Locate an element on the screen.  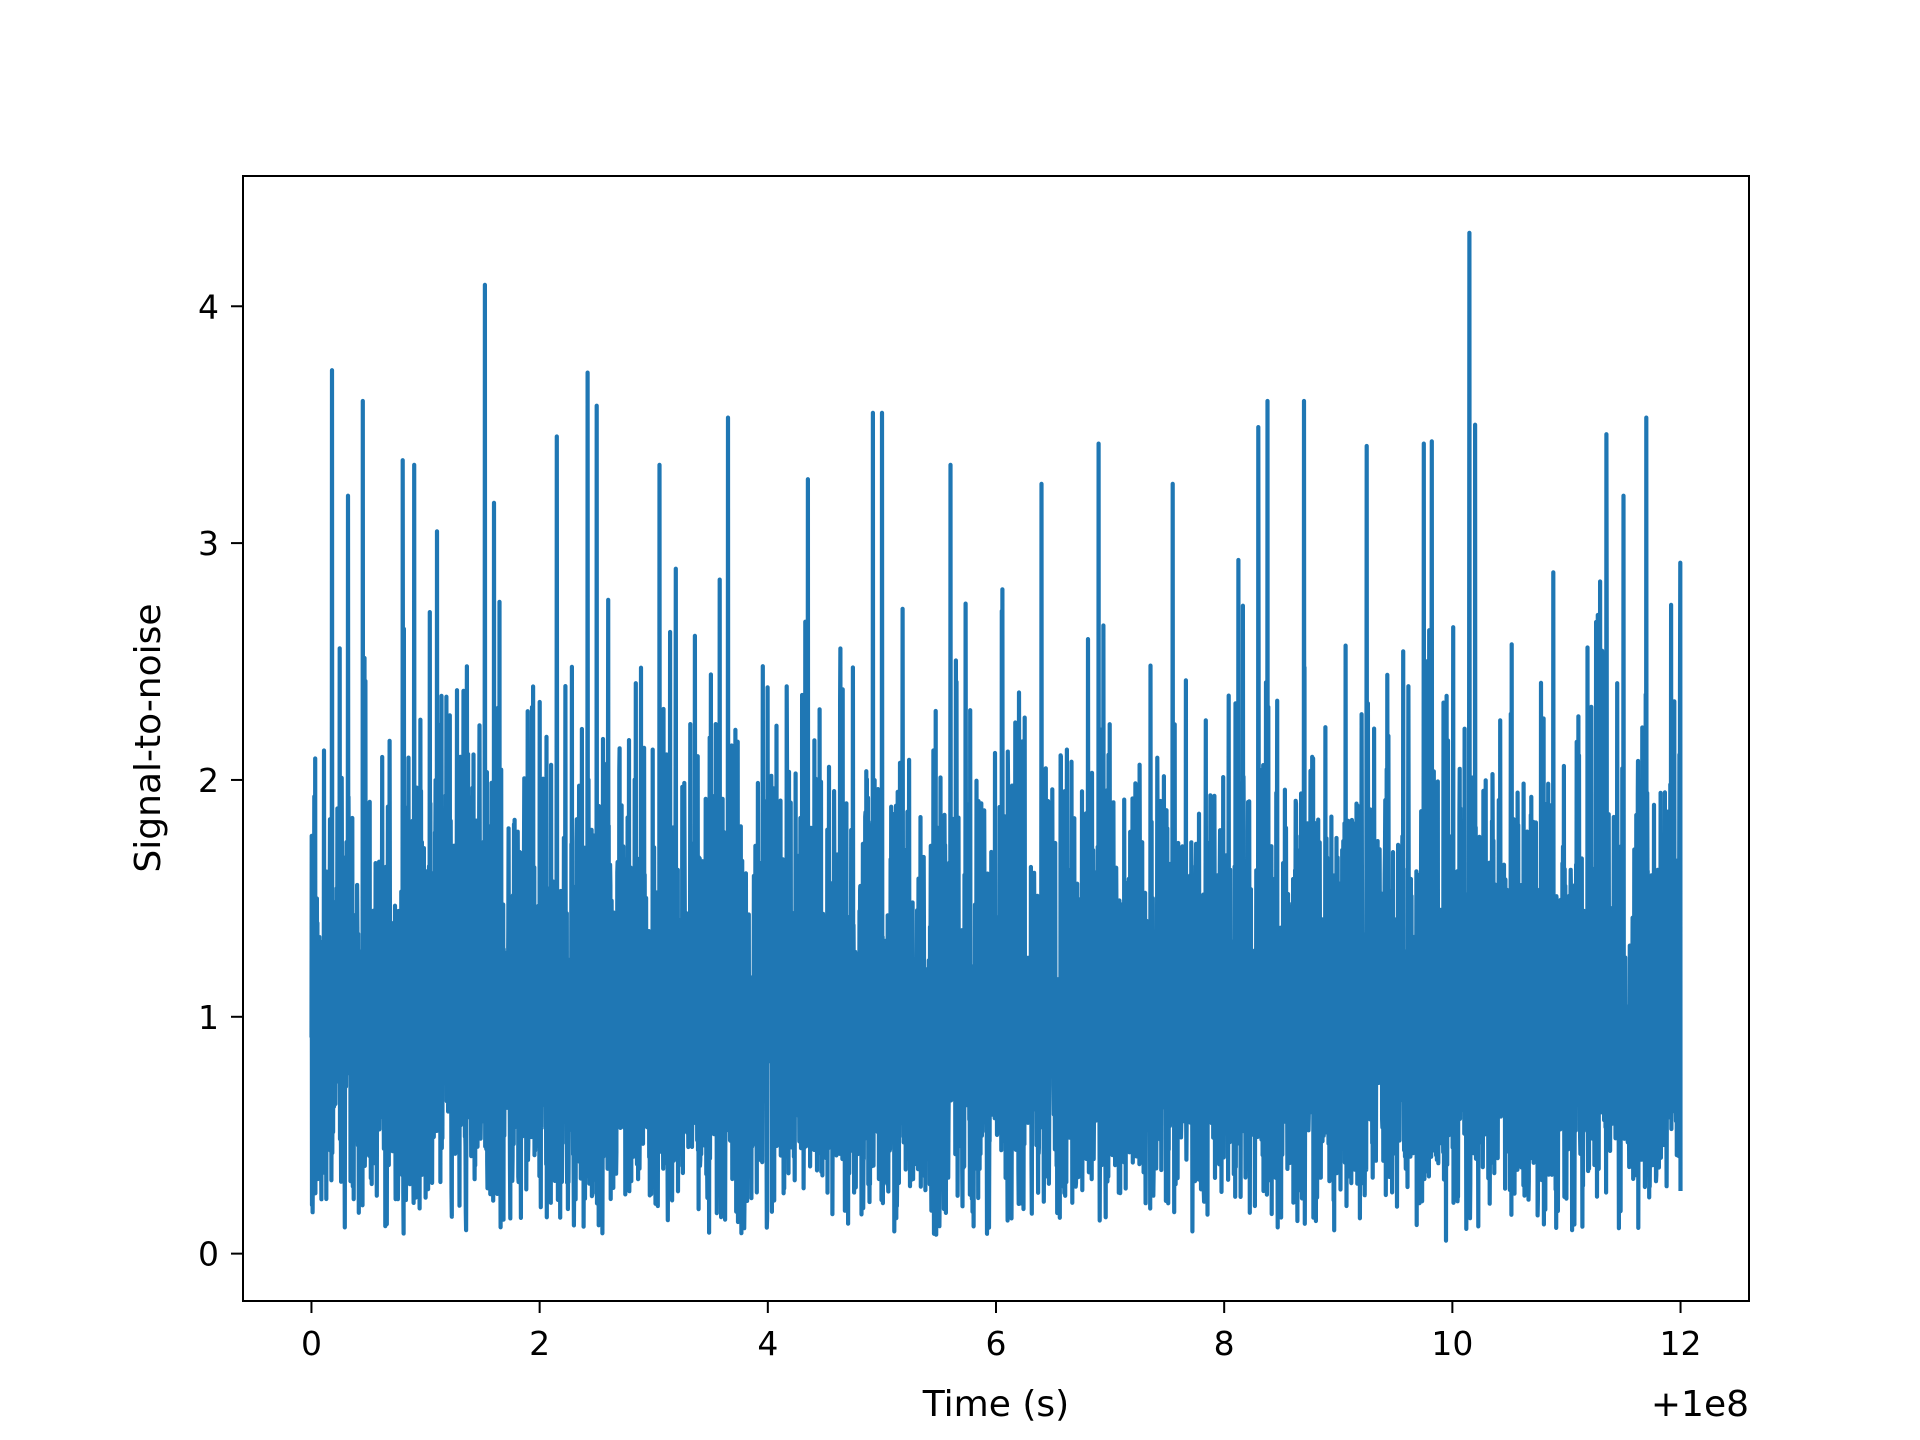
y-tick-label: 0 is located at coordinates (208, 1254).